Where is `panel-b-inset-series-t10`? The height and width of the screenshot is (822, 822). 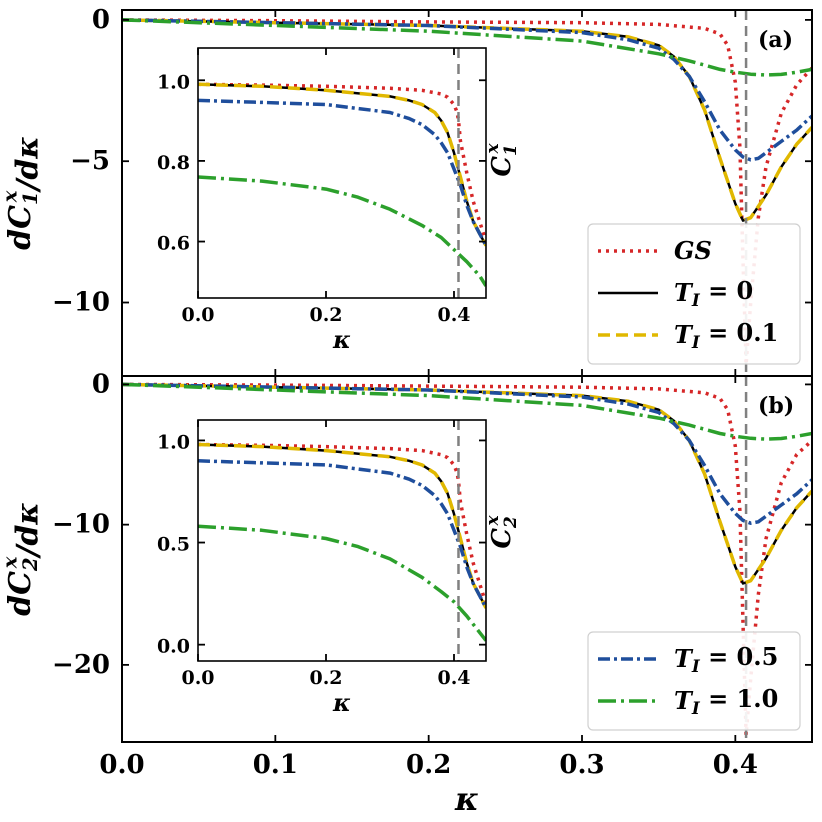
panel-b-inset-series-t10 is located at coordinates (342, 583).